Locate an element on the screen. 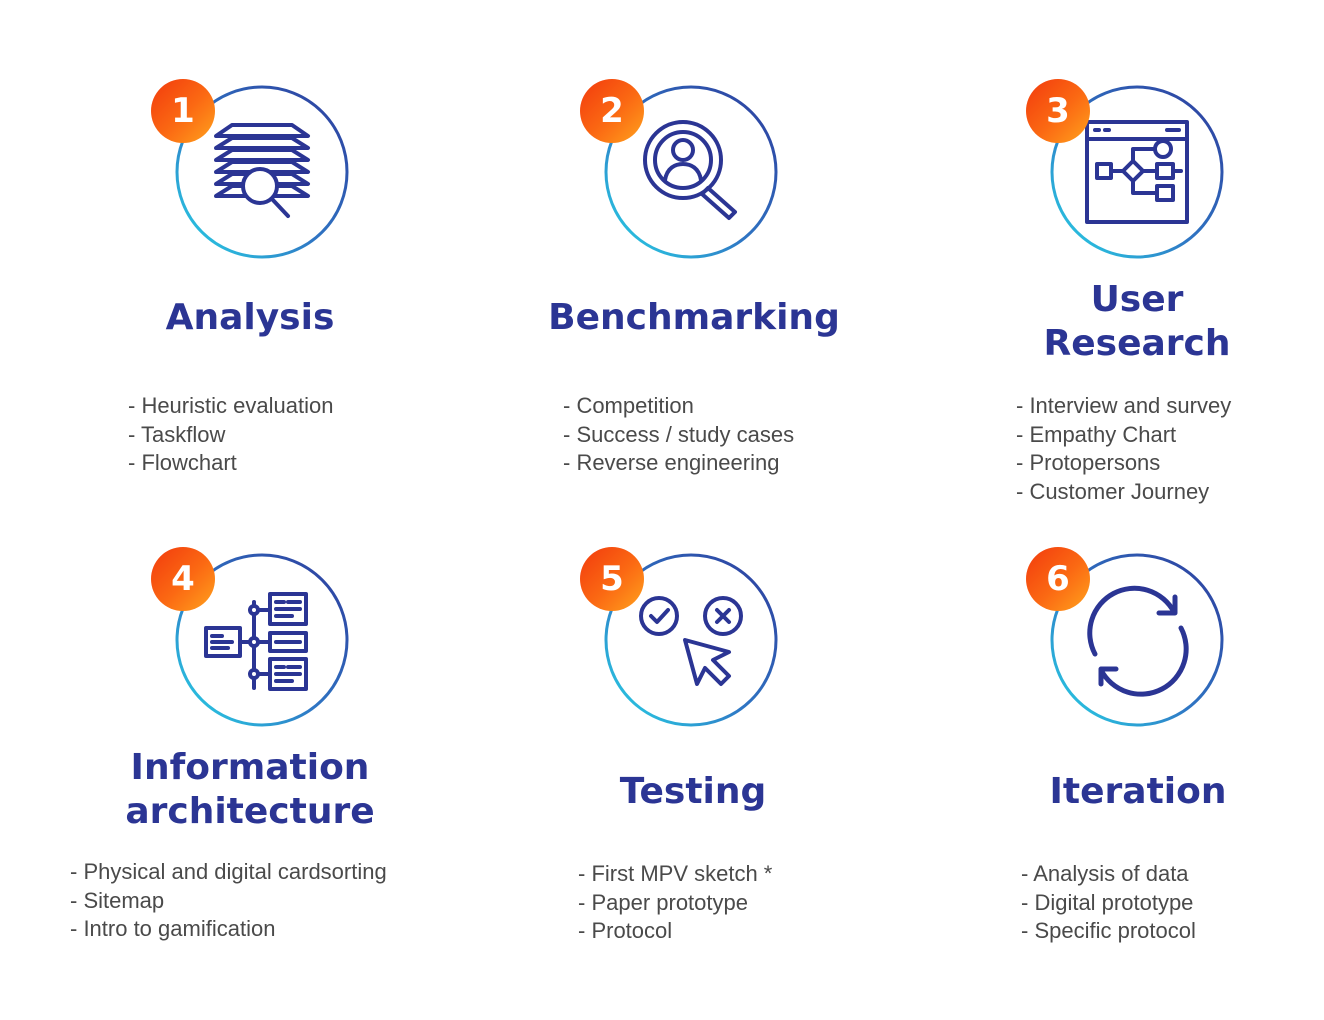 This screenshot has width=1324, height=1020. step-1-title-line1: Analysis is located at coordinates (250, 317).